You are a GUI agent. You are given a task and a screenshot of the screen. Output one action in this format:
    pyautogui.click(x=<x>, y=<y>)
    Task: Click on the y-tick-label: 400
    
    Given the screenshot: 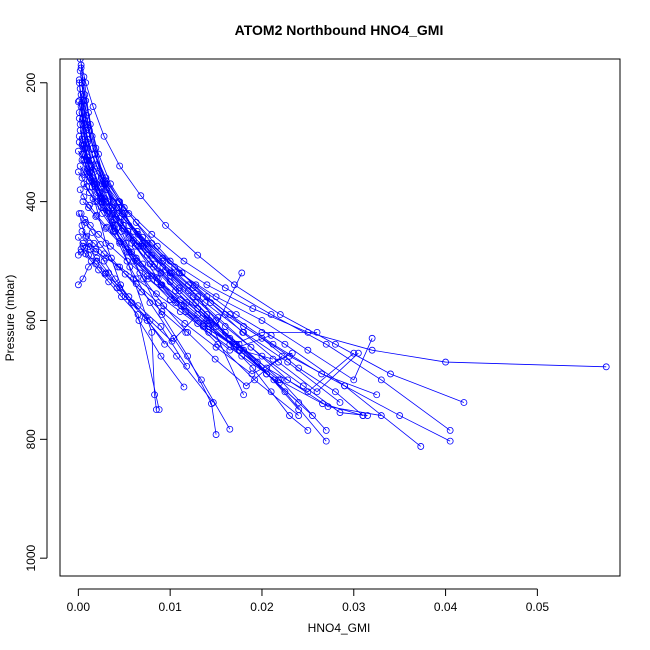 What is the action you would take?
    pyautogui.click(x=31, y=201)
    